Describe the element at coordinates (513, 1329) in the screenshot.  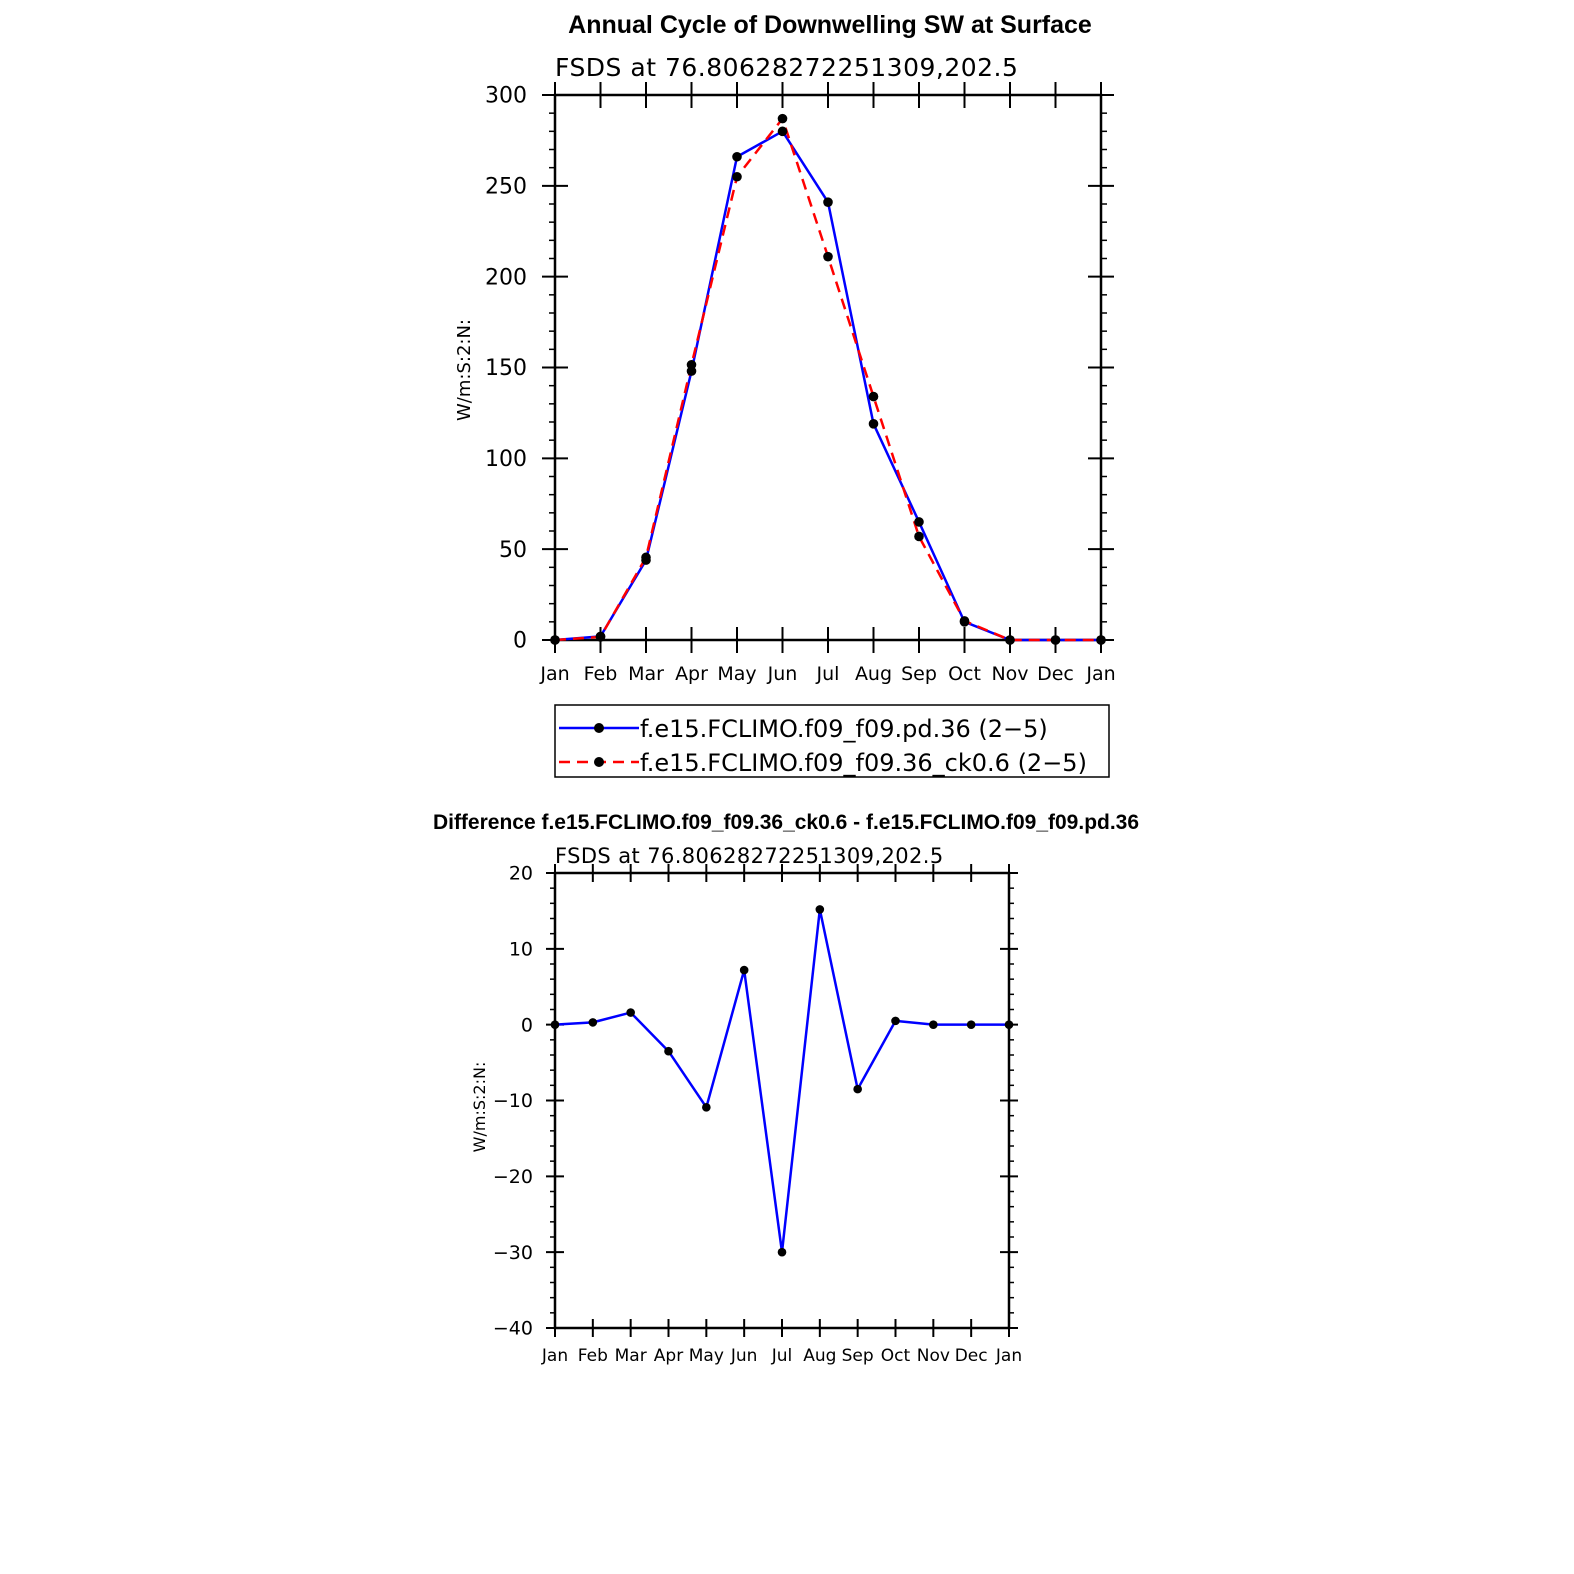
I see `y-tick-label: −40` at that location.